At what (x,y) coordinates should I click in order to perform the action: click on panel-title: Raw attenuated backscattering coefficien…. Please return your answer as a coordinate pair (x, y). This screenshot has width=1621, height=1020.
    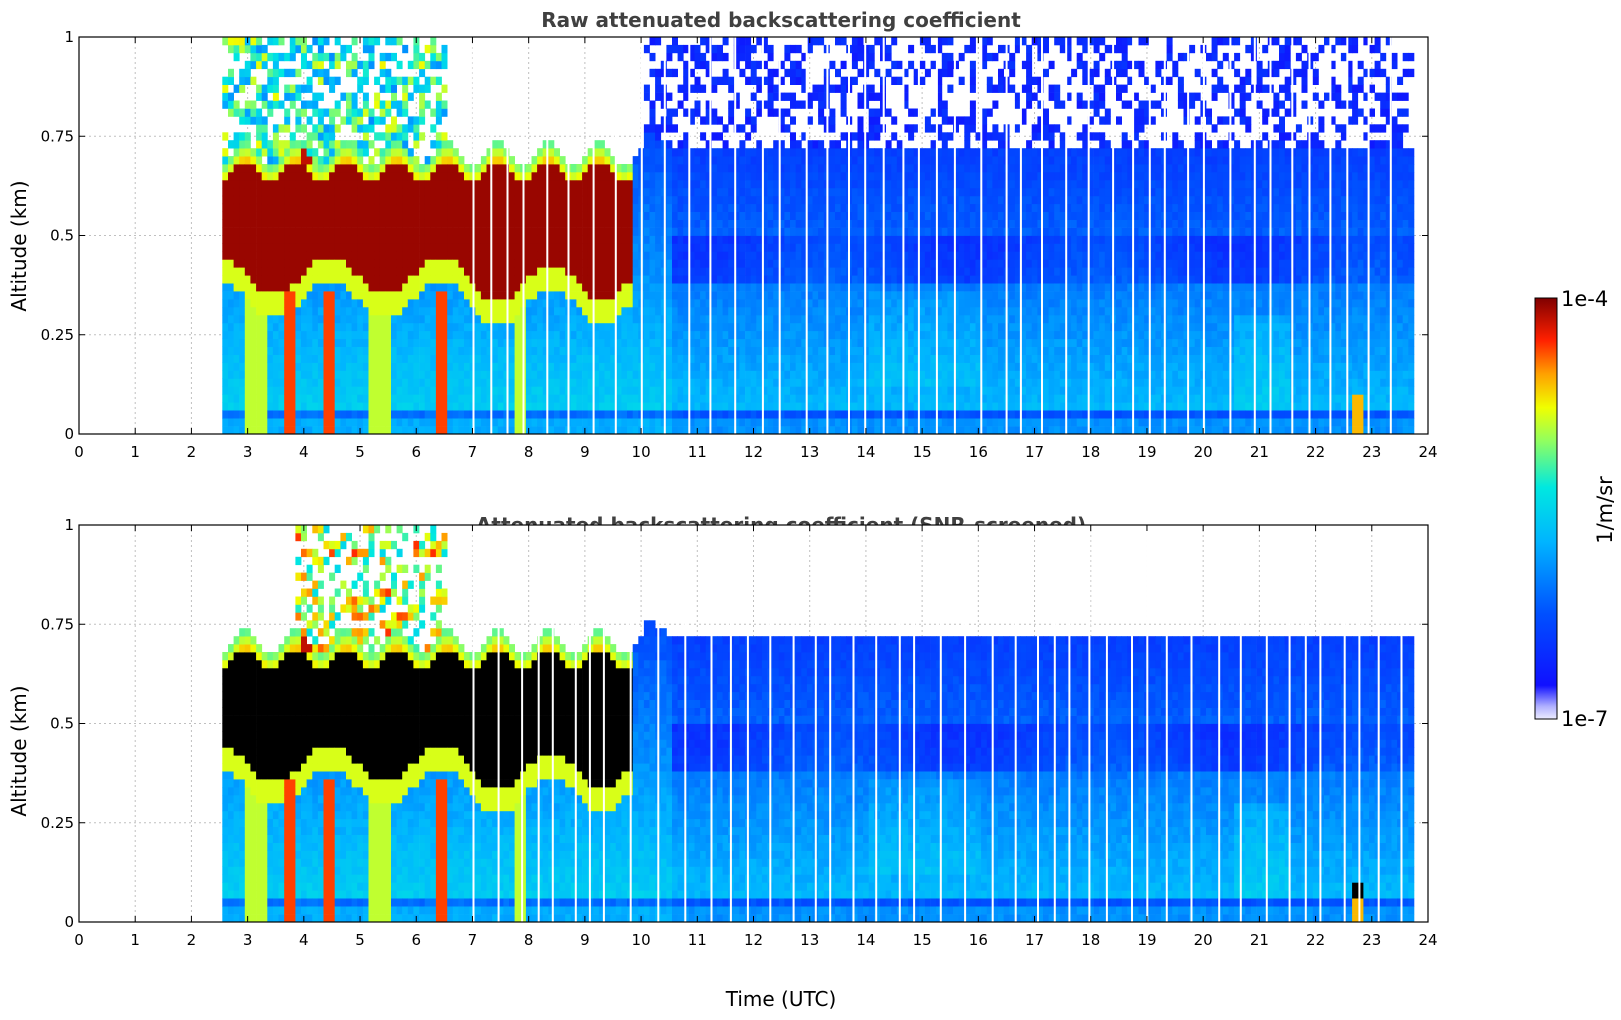
    Looking at the image, I should click on (781, 20).